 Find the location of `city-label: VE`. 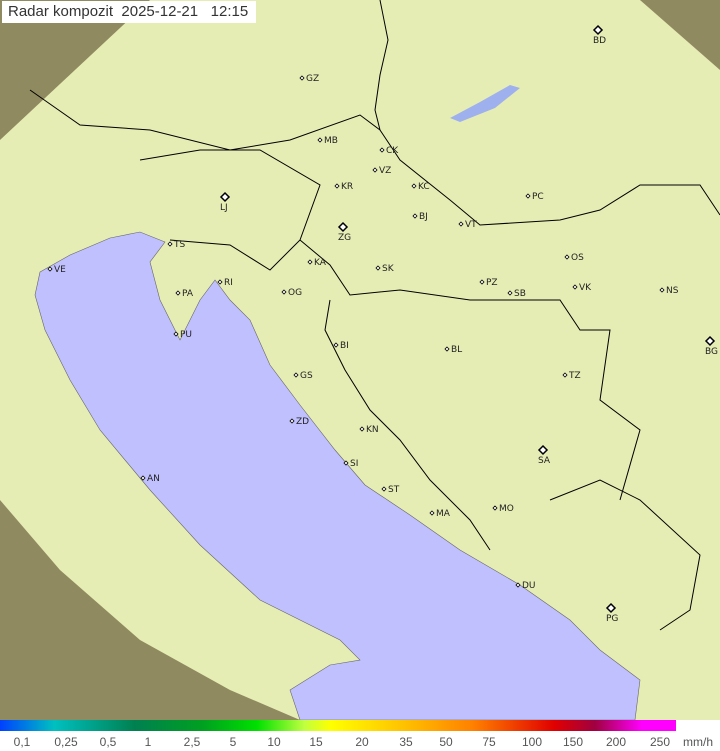

city-label: VE is located at coordinates (60, 270).